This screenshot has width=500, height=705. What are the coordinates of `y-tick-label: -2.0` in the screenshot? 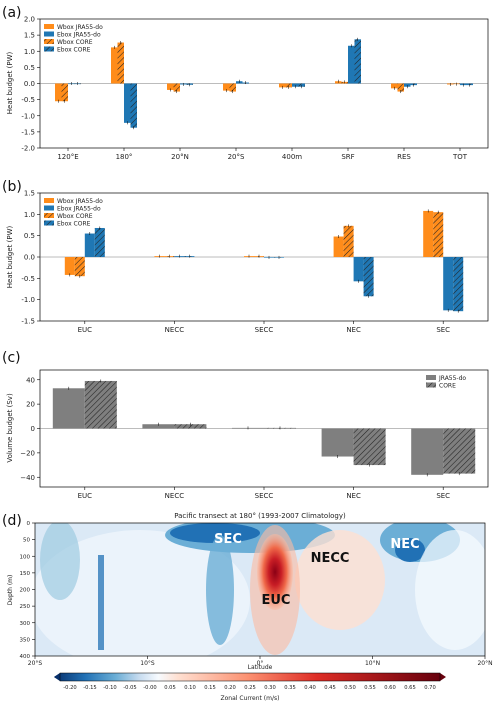 It's located at (28, 149).